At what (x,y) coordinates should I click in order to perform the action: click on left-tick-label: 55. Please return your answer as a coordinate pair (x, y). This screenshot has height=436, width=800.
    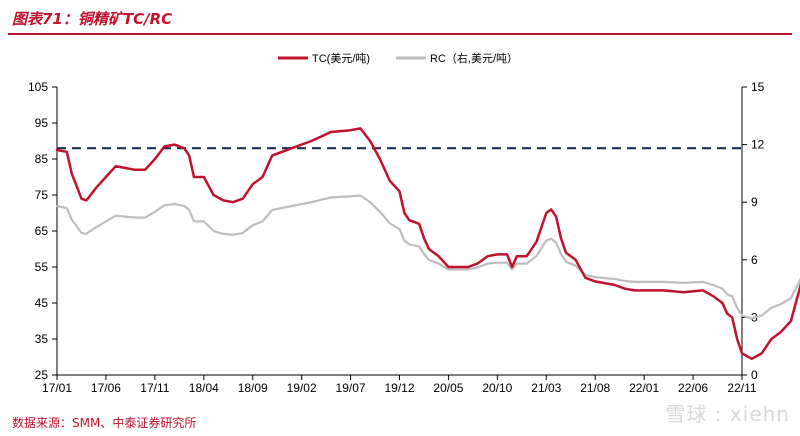
    Looking at the image, I should click on (42, 267).